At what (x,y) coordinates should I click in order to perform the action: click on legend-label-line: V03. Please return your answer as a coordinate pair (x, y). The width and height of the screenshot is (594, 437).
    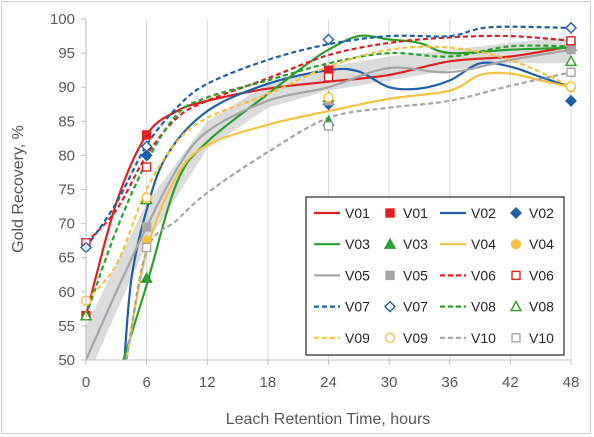
    Looking at the image, I should click on (357, 244).